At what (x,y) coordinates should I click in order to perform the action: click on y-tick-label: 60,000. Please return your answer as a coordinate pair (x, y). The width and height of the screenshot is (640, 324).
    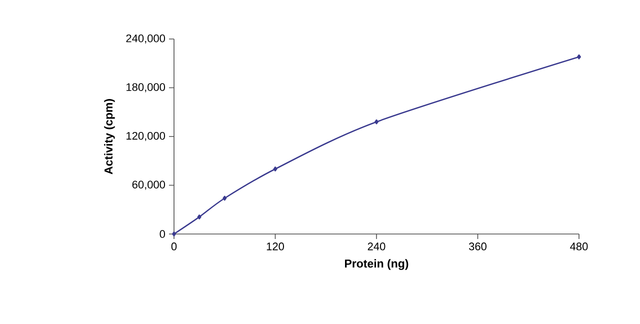
    Looking at the image, I should click on (149, 185).